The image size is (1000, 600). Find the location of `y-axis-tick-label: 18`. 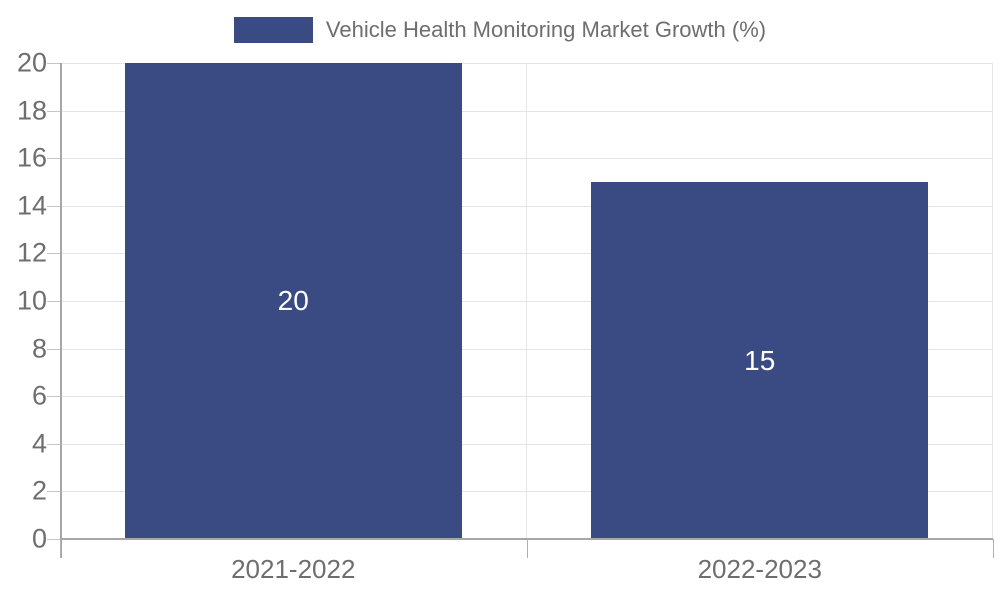

y-axis-tick-label: 18 is located at coordinates (31, 110).